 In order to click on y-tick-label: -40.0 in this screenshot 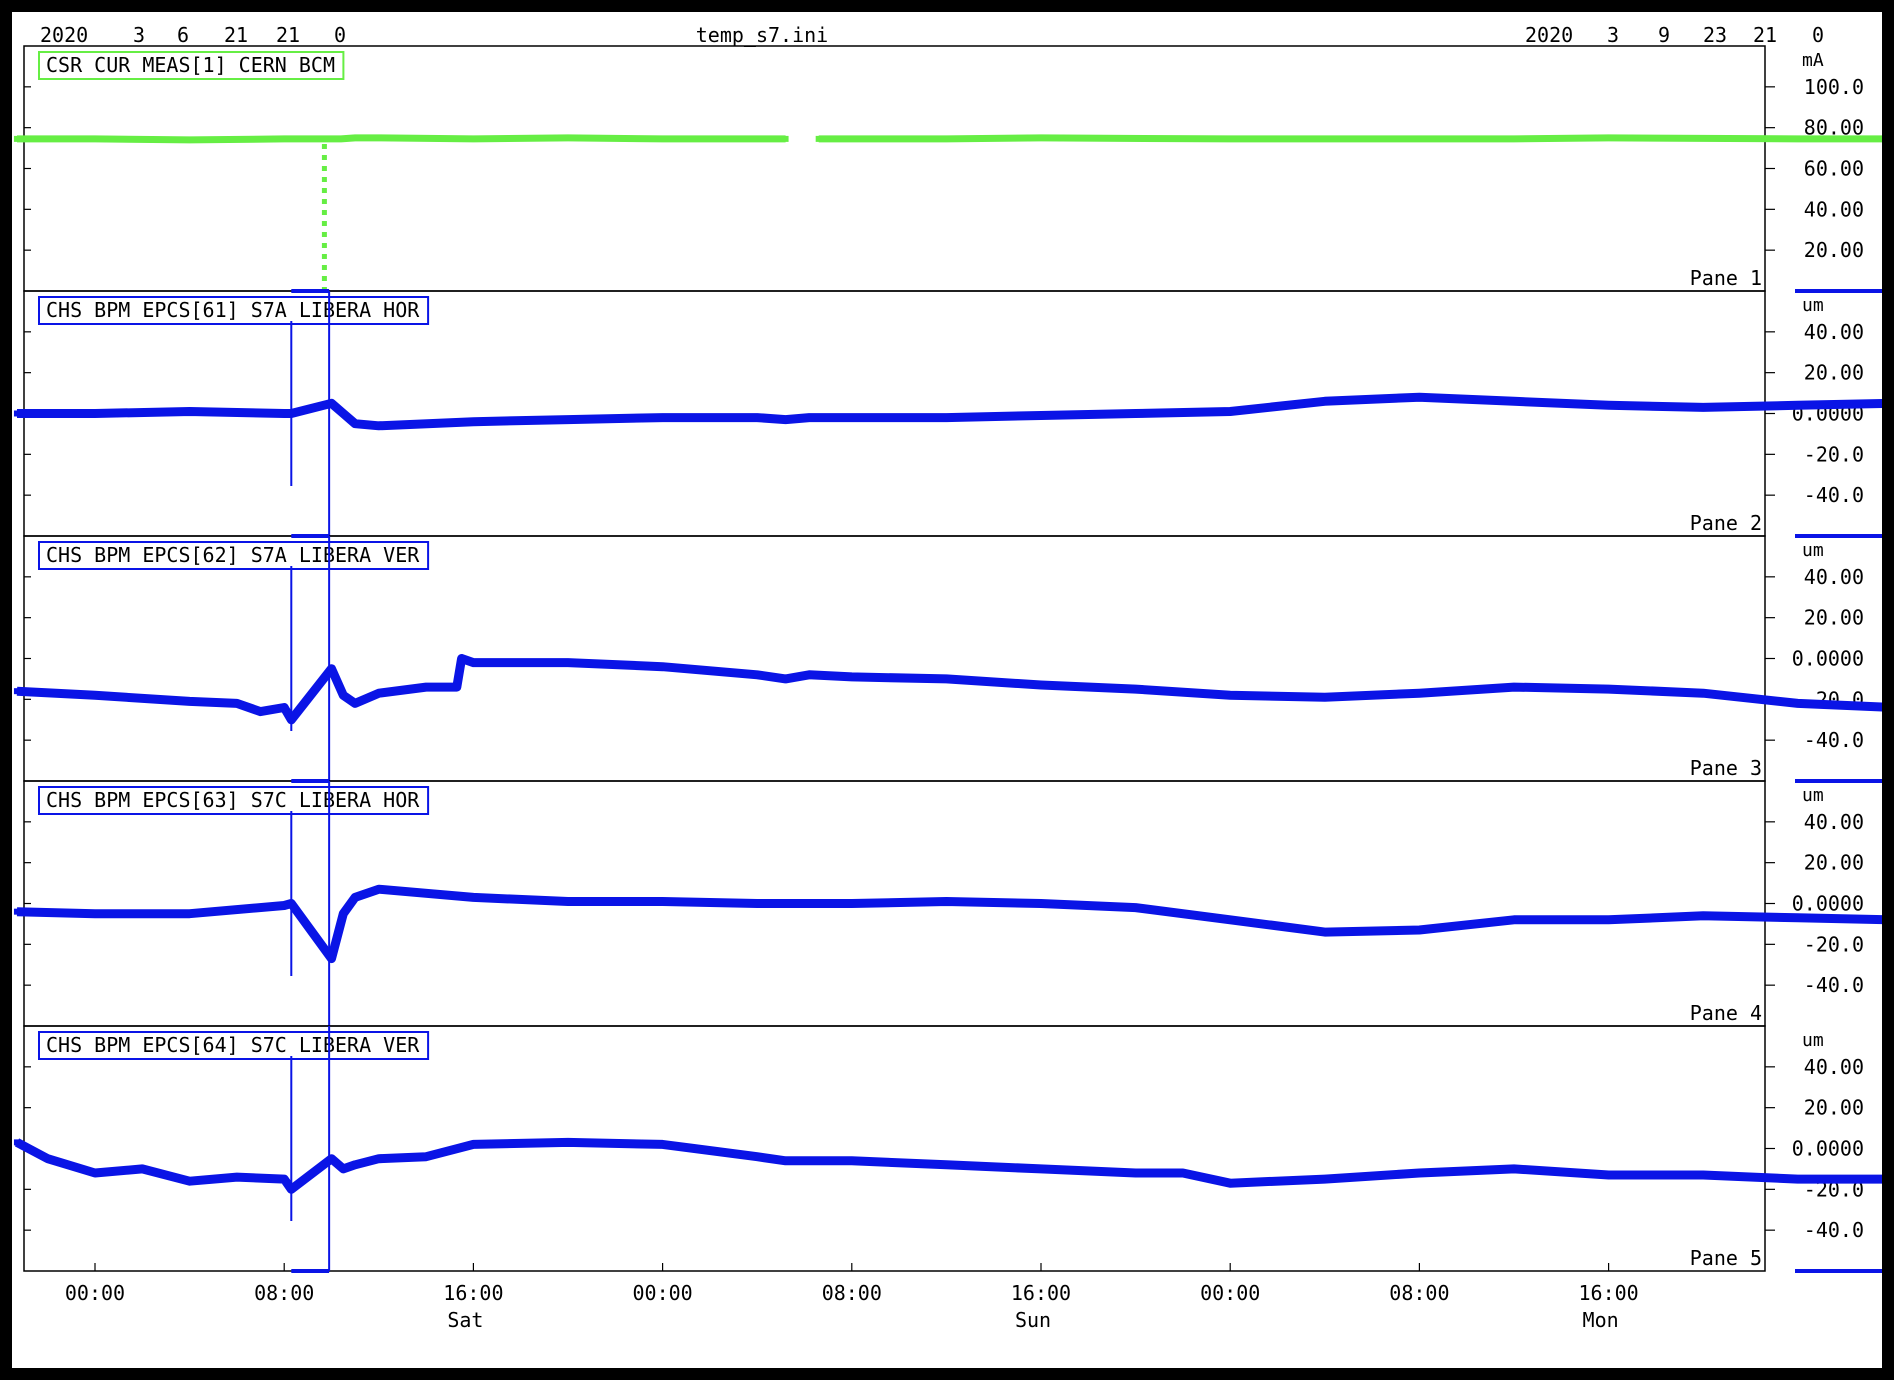, I will do `click(1834, 495)`.